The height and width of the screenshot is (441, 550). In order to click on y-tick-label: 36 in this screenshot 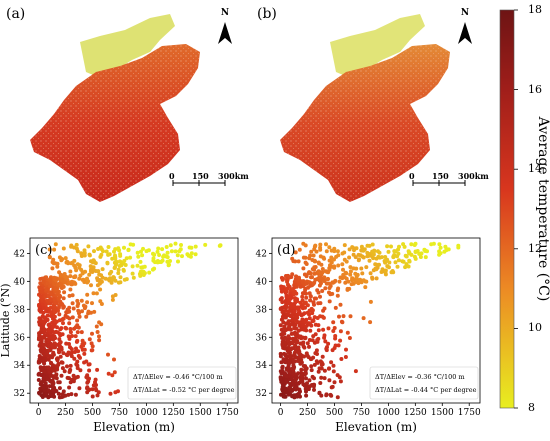, I will do `click(262, 338)`.